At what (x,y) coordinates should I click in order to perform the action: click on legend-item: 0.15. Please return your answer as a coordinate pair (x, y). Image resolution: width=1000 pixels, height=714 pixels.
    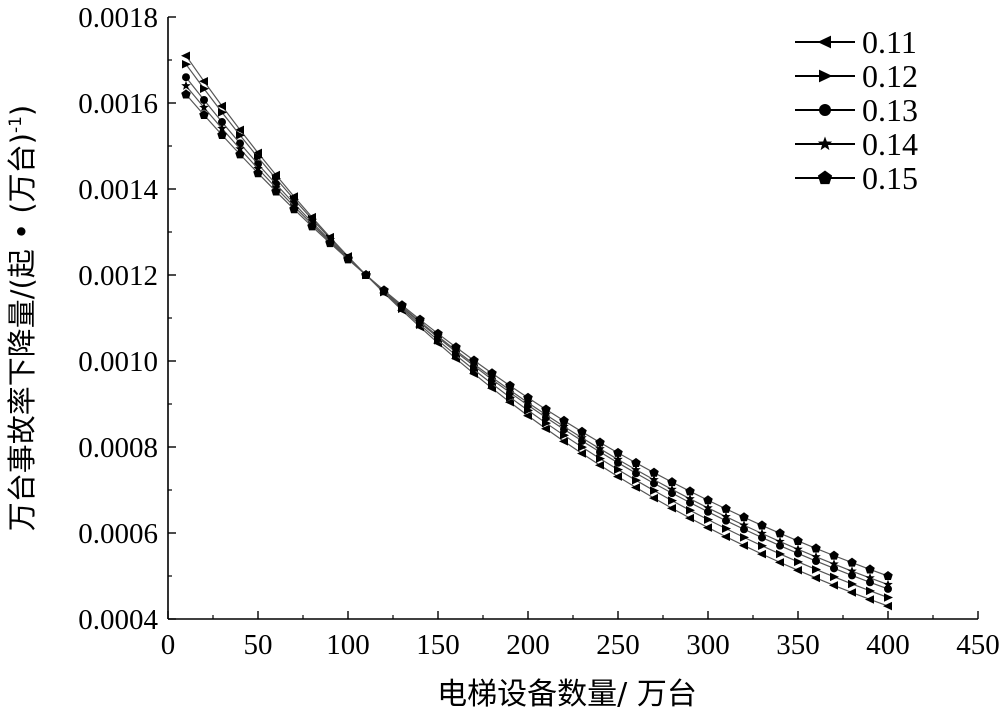
    Looking at the image, I should click on (856, 178).